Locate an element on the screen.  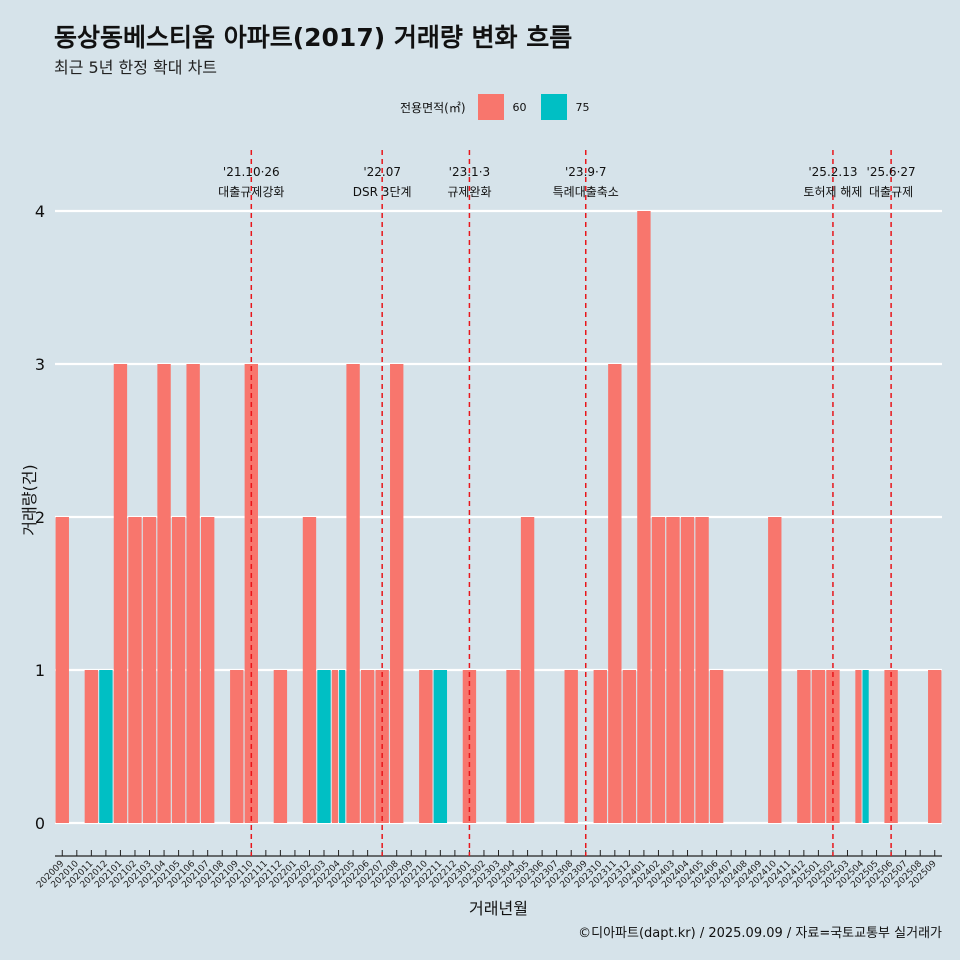
y-tick-label: 1 is located at coordinates (40, 670).